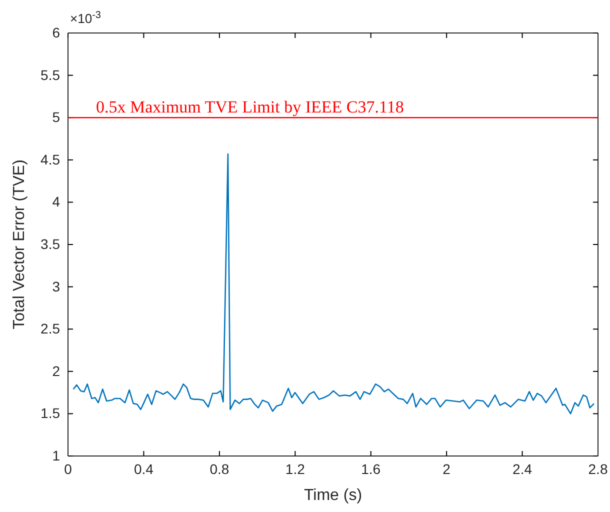 This screenshot has height=512, width=610. I want to click on x-tick-label: 1.6, so click(371, 468).